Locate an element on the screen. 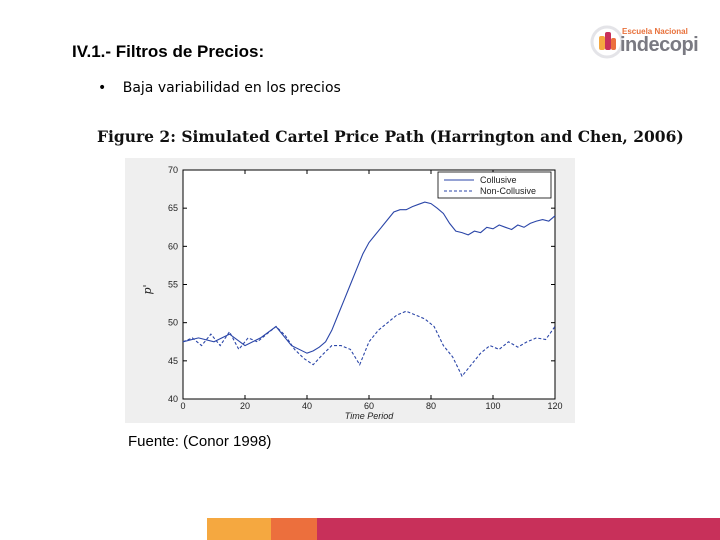 Image resolution: width=720 pixels, height=540 pixels. legend-label: Non-Collusive is located at coordinates (508, 191).